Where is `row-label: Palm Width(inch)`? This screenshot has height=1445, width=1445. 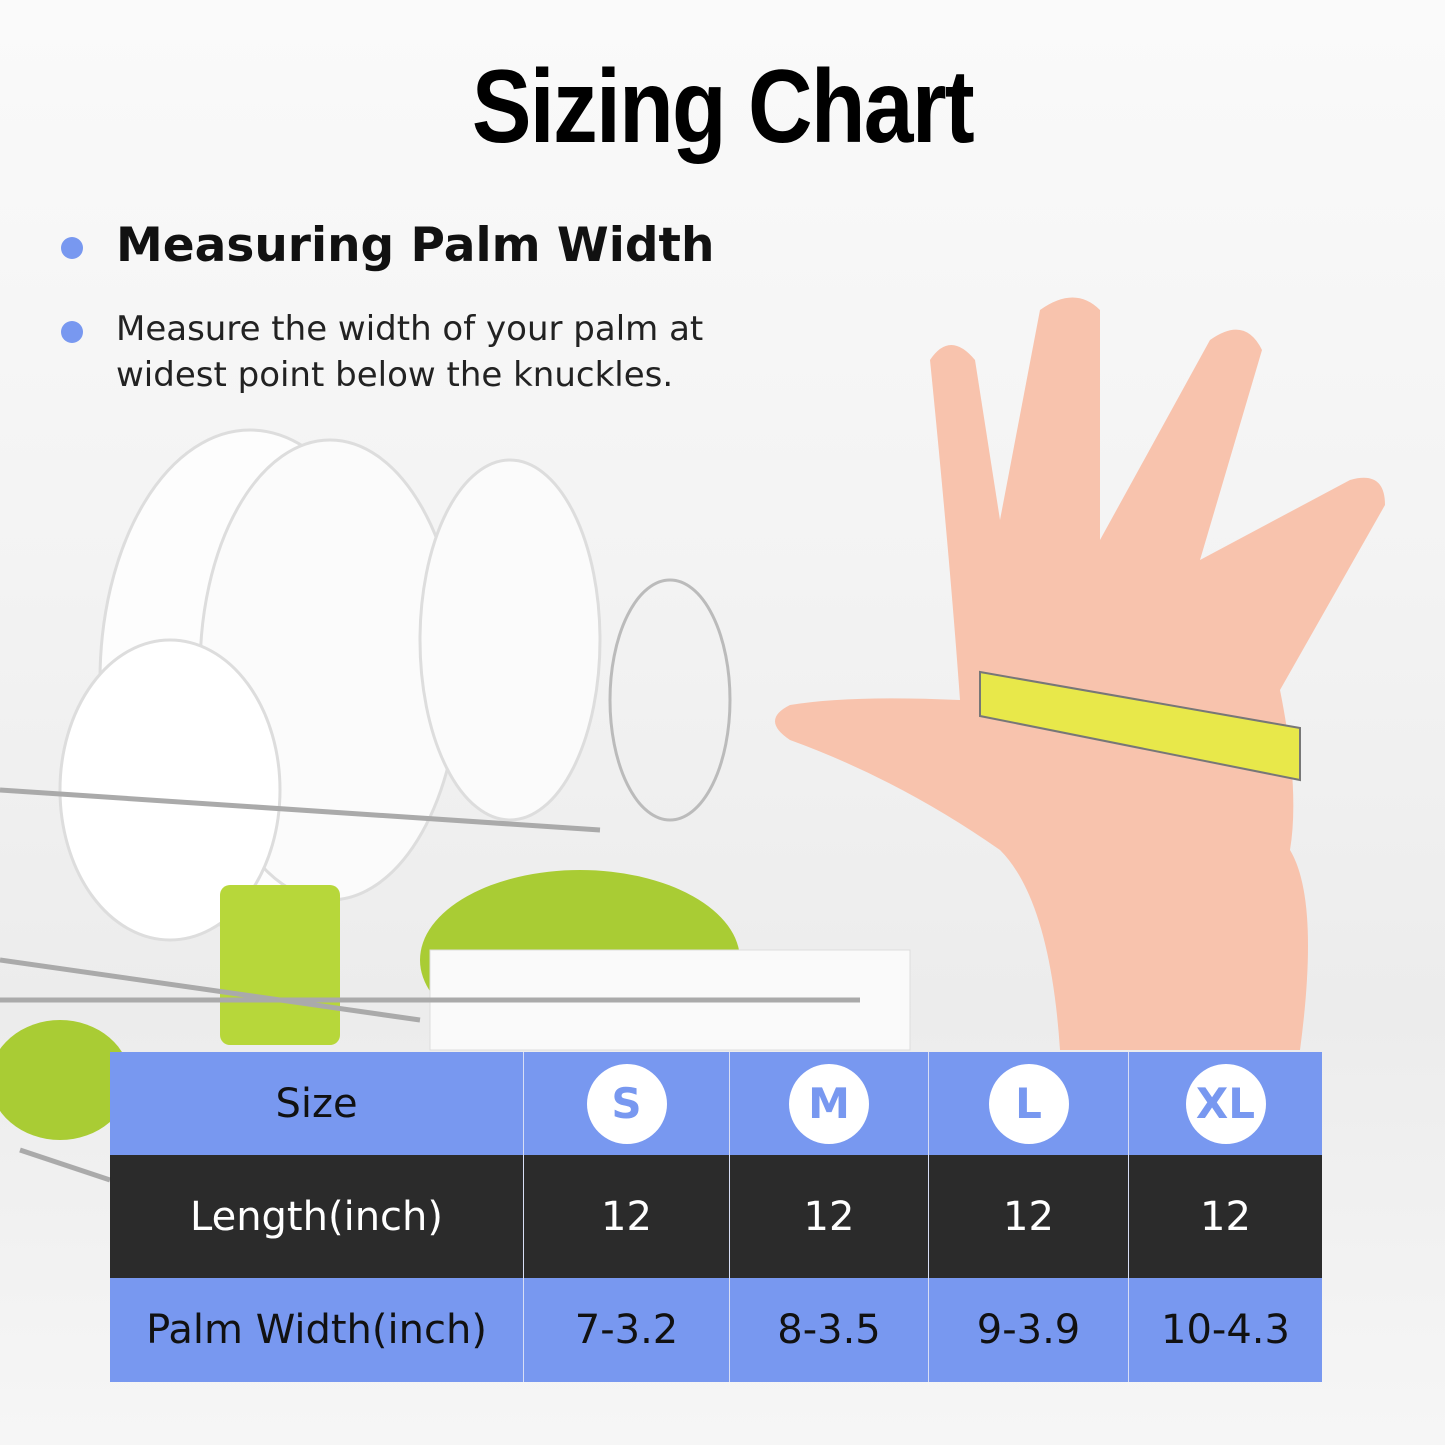 row-label: Palm Width(inch) is located at coordinates (317, 1330).